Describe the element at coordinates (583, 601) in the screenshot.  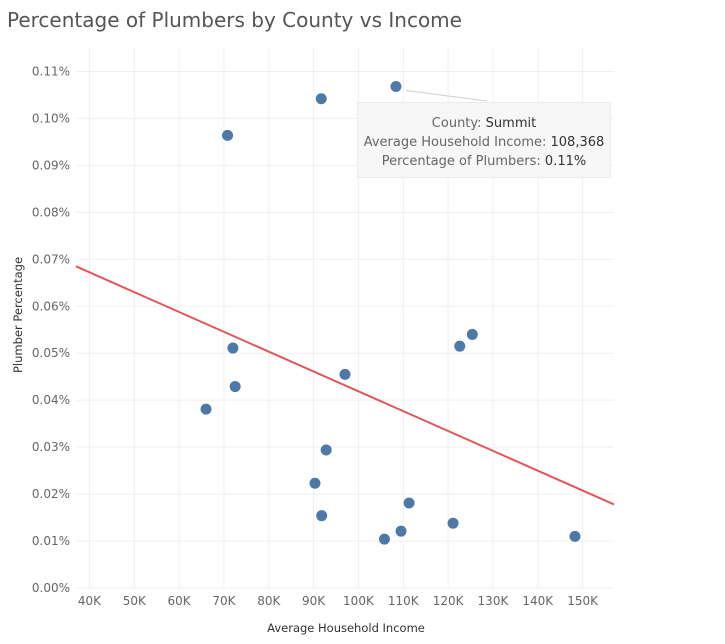
I see `x-tick-label: 150K` at that location.